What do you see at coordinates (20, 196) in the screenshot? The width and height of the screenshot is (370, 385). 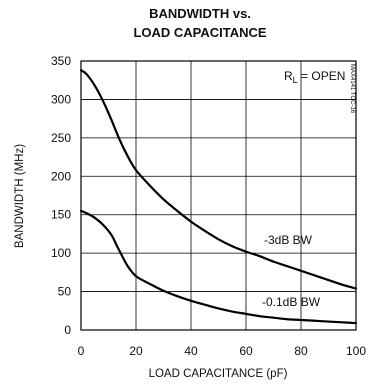 I see `y-axis-label: BANDWIDTH (MHz)` at bounding box center [20, 196].